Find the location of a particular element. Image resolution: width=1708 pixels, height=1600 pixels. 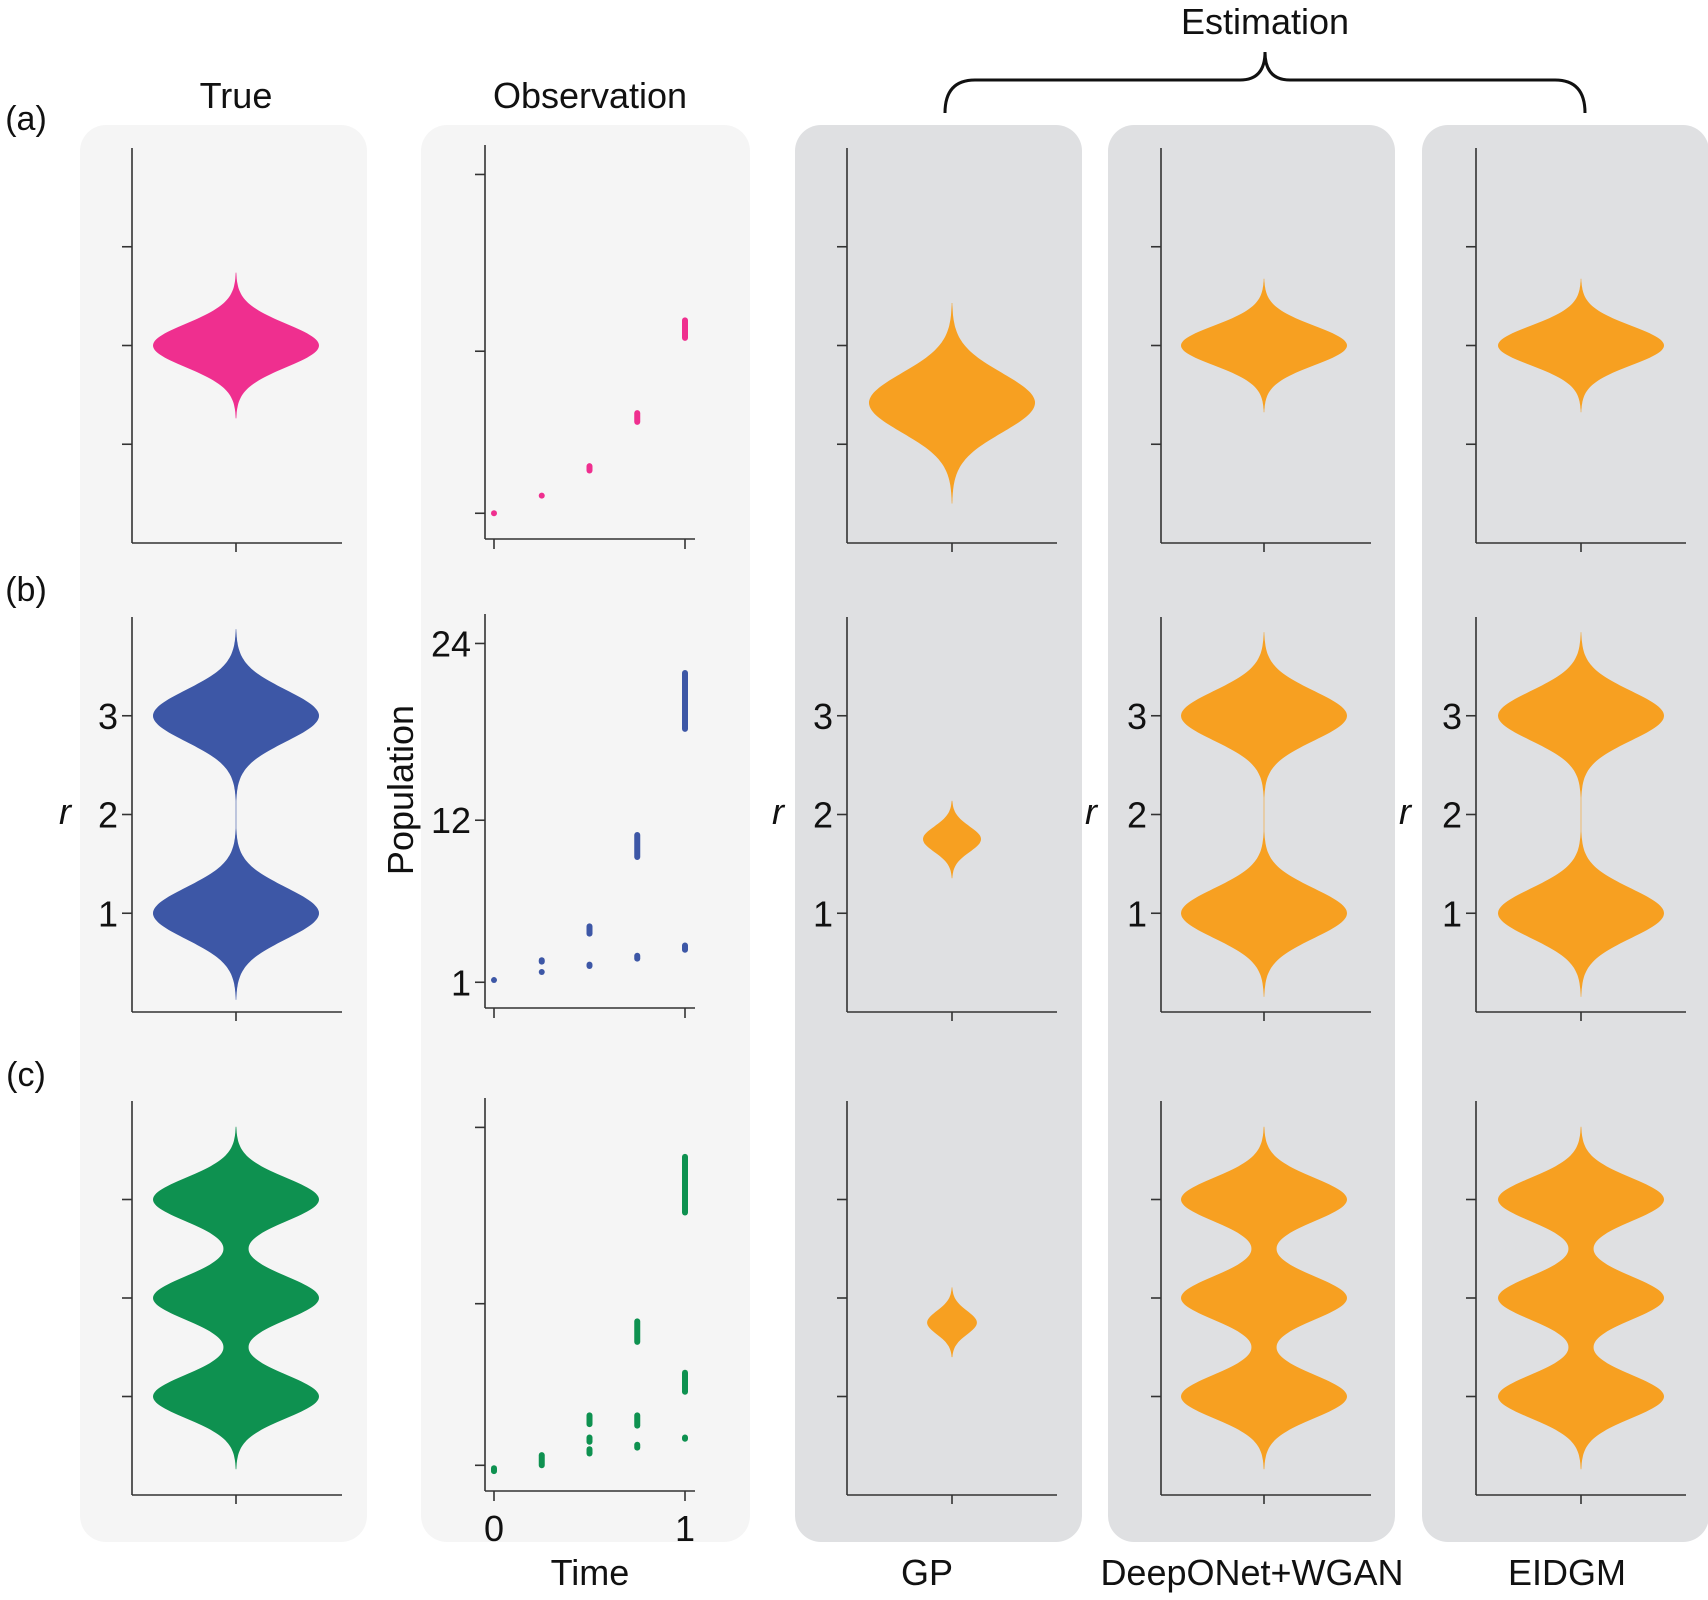

r-axis-label-eidgm: r is located at coordinates (1406, 811).